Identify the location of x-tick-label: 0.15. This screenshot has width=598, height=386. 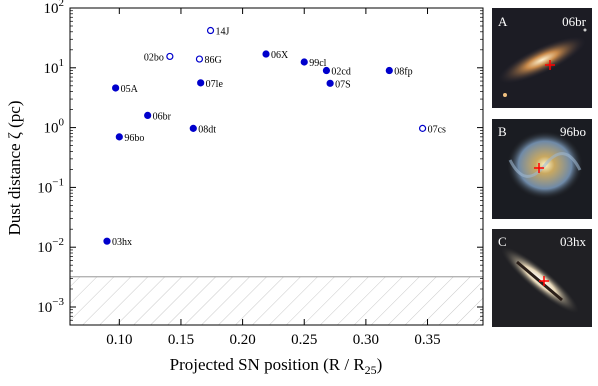
(181, 340).